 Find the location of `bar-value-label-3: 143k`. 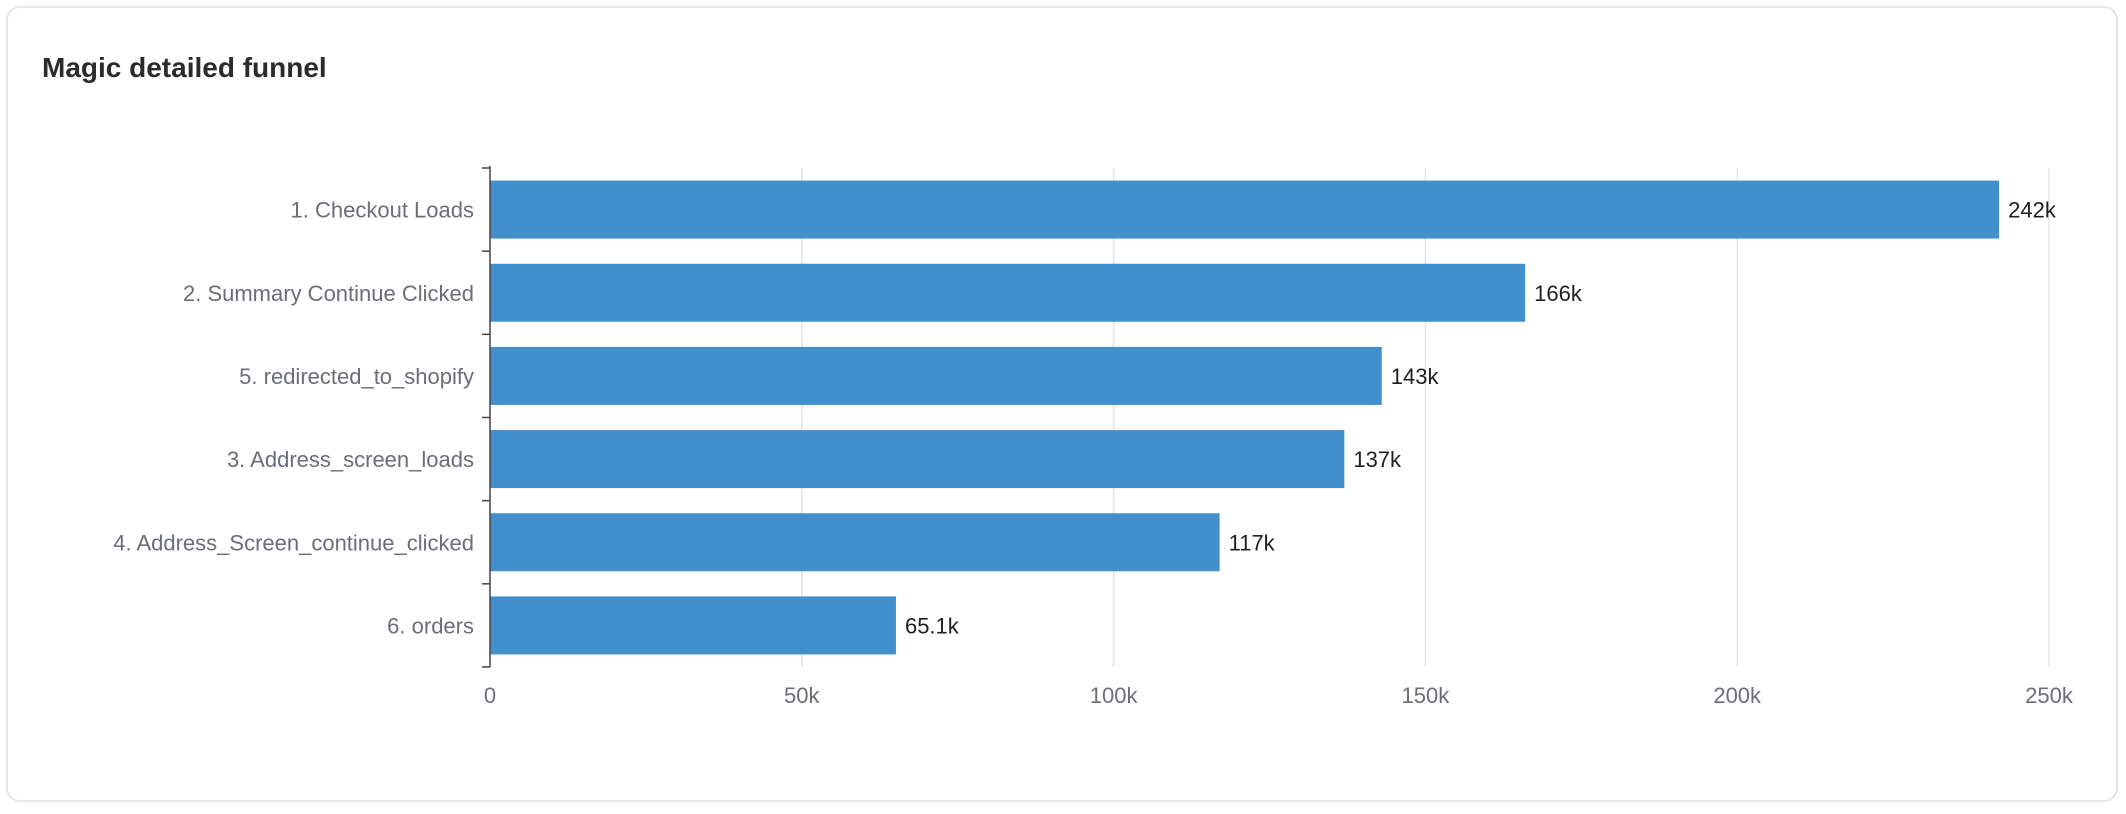

bar-value-label-3: 143k is located at coordinates (1415, 376).